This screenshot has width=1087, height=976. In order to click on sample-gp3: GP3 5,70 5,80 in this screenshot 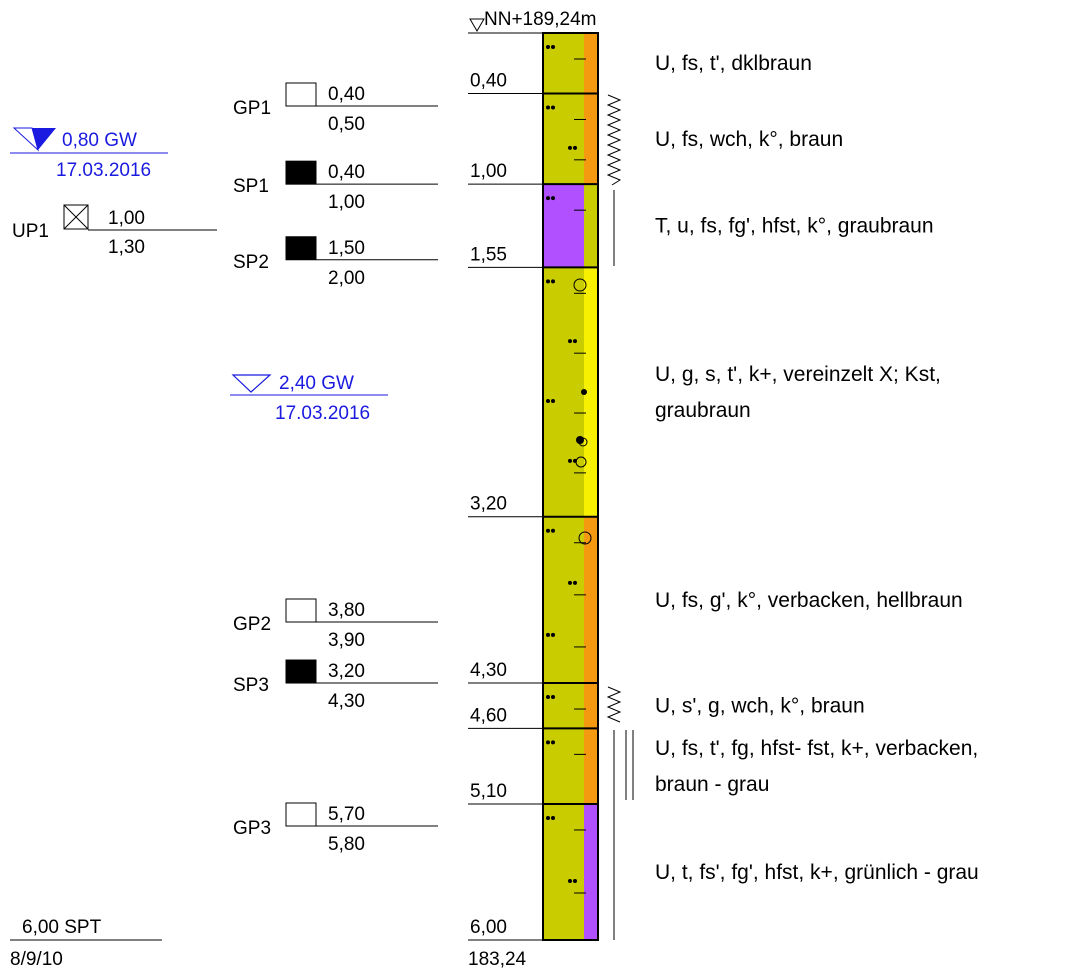, I will do `click(335, 828)`.